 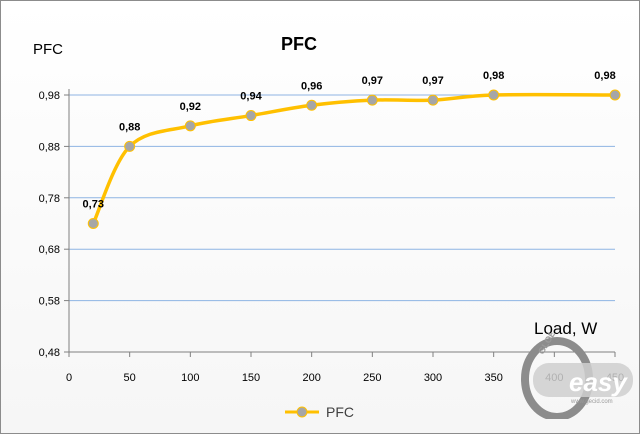 I want to click on x-tick-label-4: 200, so click(x=311, y=378).